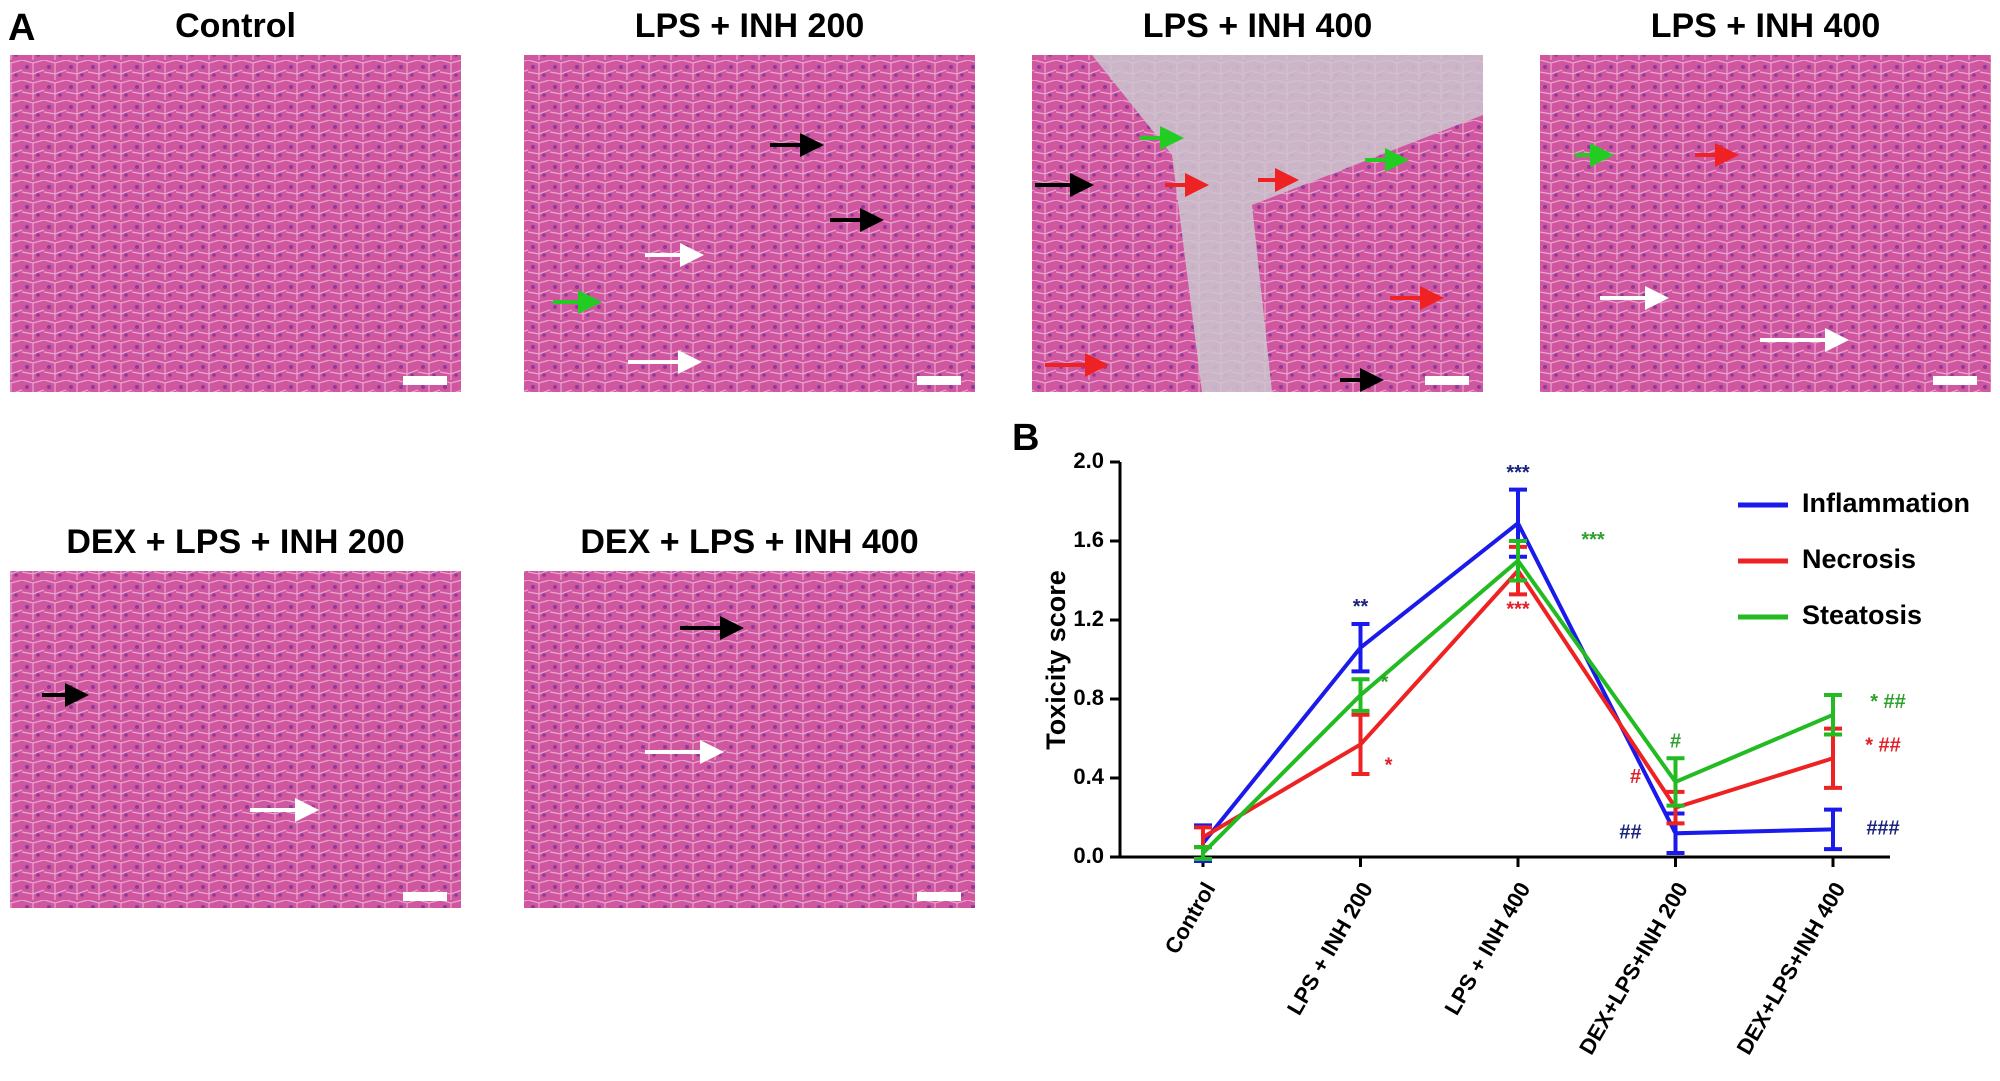 This screenshot has height=1081, width=2000. I want to click on x-tick-label: DEX+LPS+INH 200, so click(1633, 968).